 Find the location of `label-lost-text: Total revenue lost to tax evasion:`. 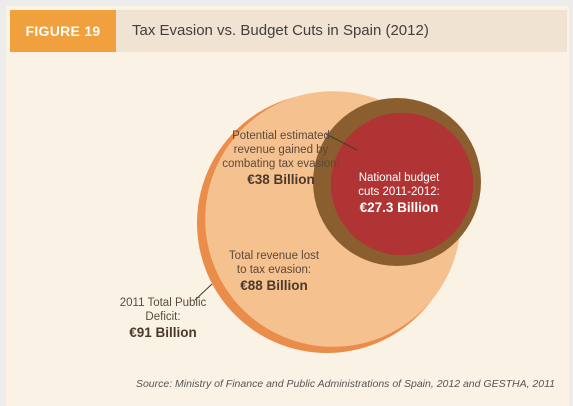

label-lost-text: Total revenue lost to tax evasion: is located at coordinates (274, 263).